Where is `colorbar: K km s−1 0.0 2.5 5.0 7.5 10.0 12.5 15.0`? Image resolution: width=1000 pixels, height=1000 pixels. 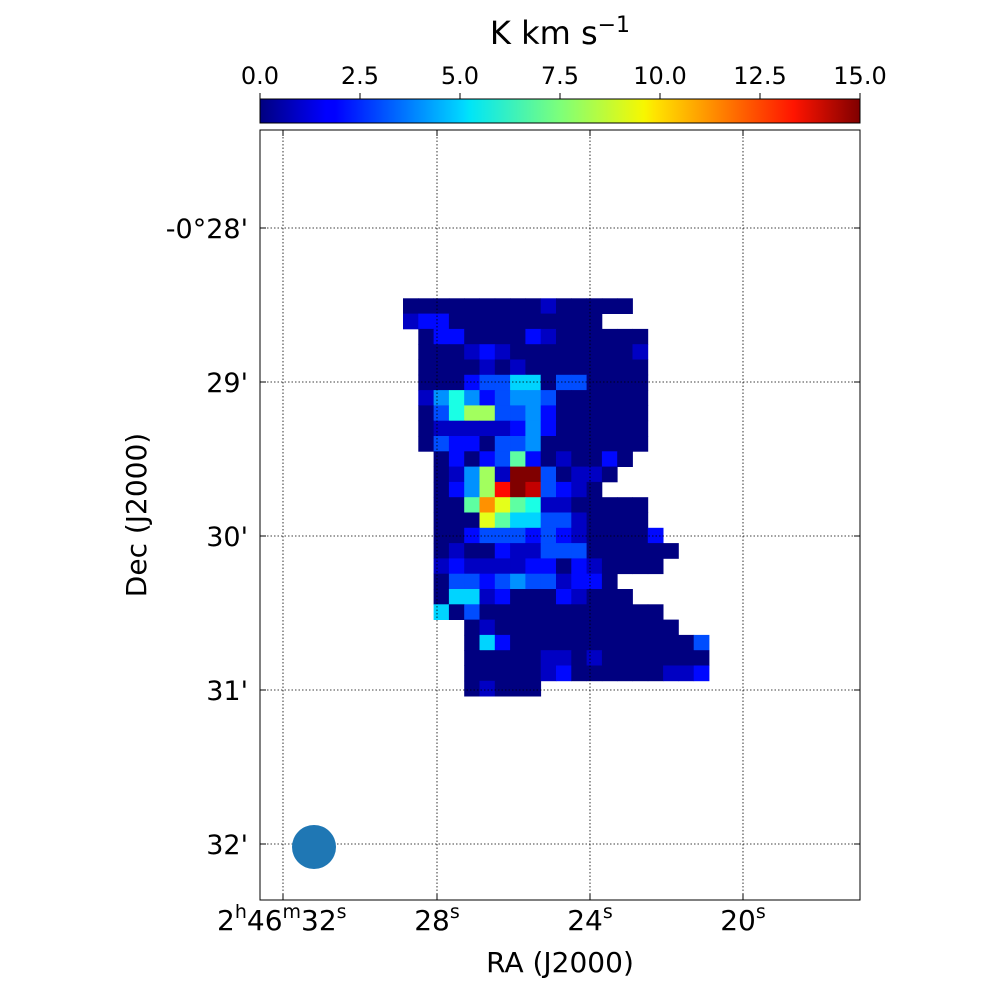
colorbar: K km s−1 0.0 2.5 5.0 7.5 10.0 12.5 15.0 is located at coordinates (564, 68).